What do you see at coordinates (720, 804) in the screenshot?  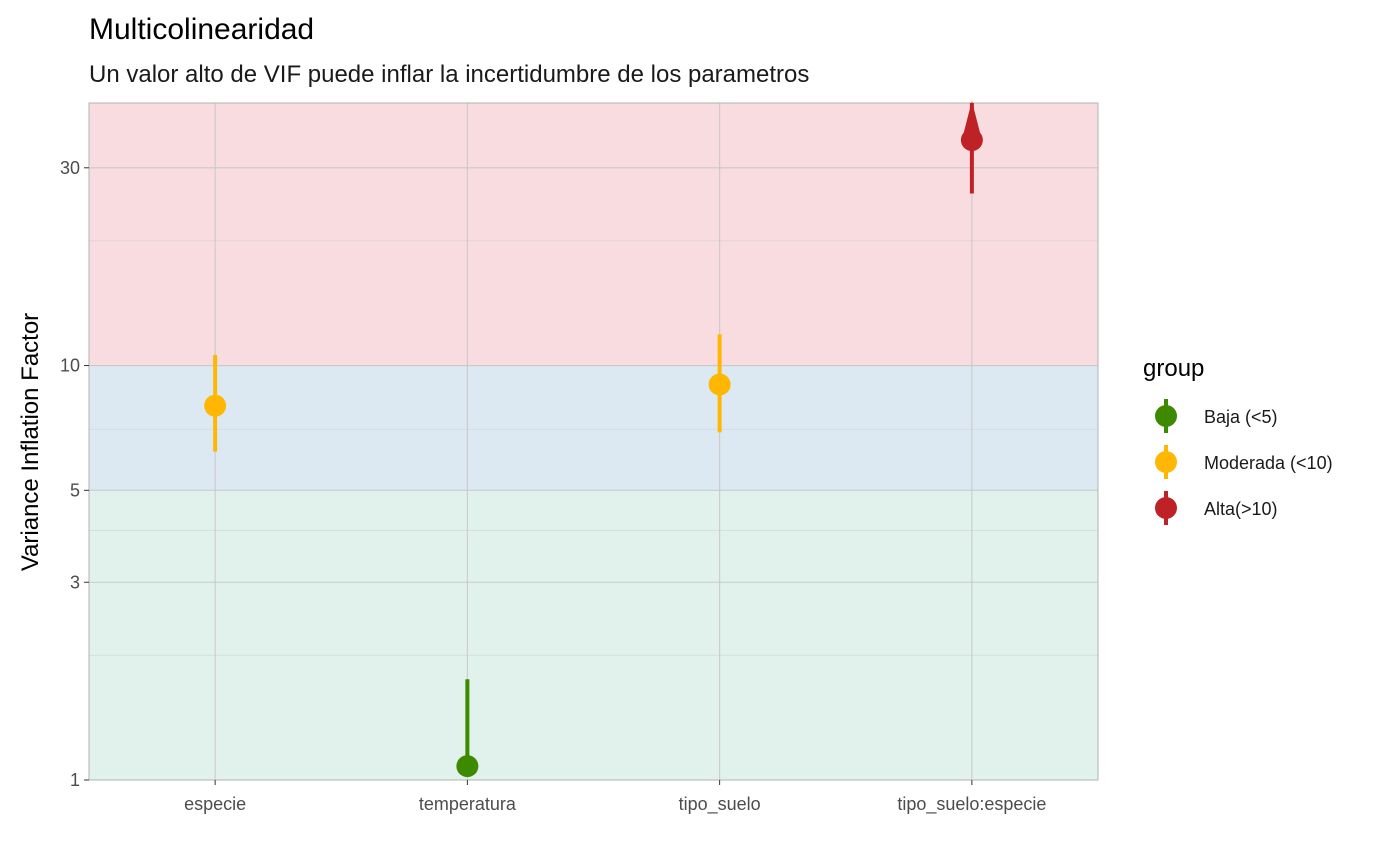 I see `x-tick-label: tipo_suelo` at bounding box center [720, 804].